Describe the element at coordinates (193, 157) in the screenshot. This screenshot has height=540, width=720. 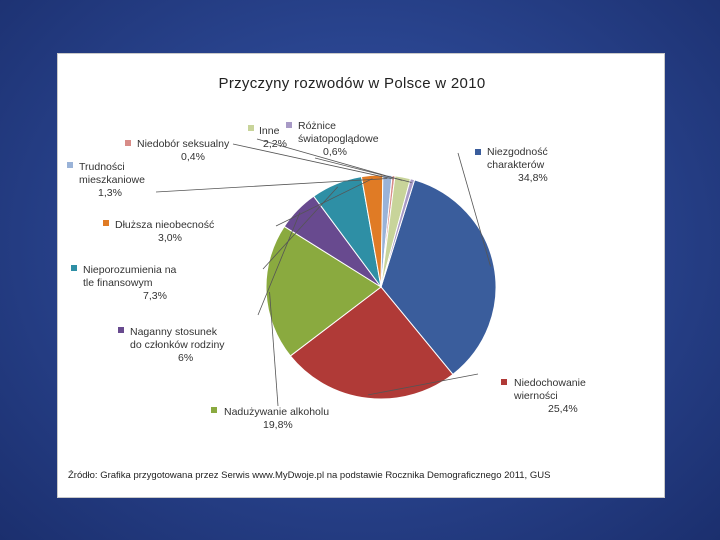
I see `slice-value-label: 0,4%` at that location.